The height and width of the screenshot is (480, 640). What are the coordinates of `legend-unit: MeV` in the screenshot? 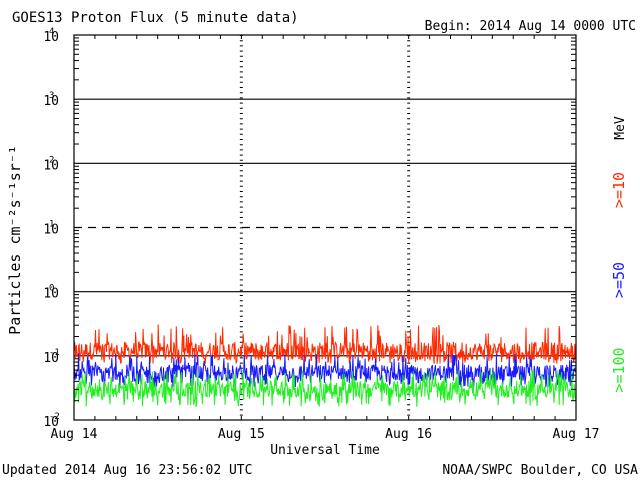 It's located at (620, 128).